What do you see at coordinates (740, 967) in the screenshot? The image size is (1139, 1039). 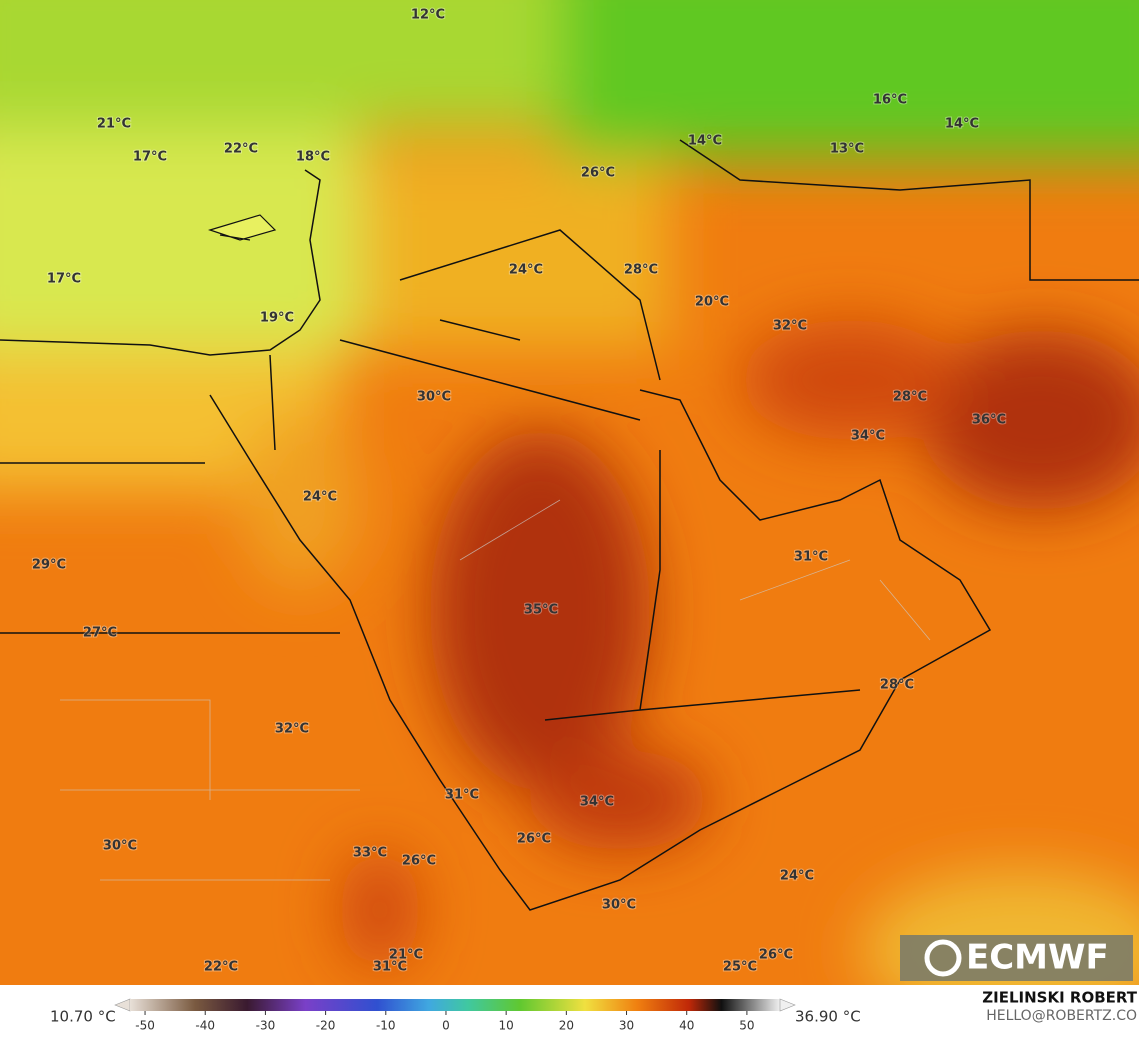 I see `temperature-label: 25°C` at bounding box center [740, 967].